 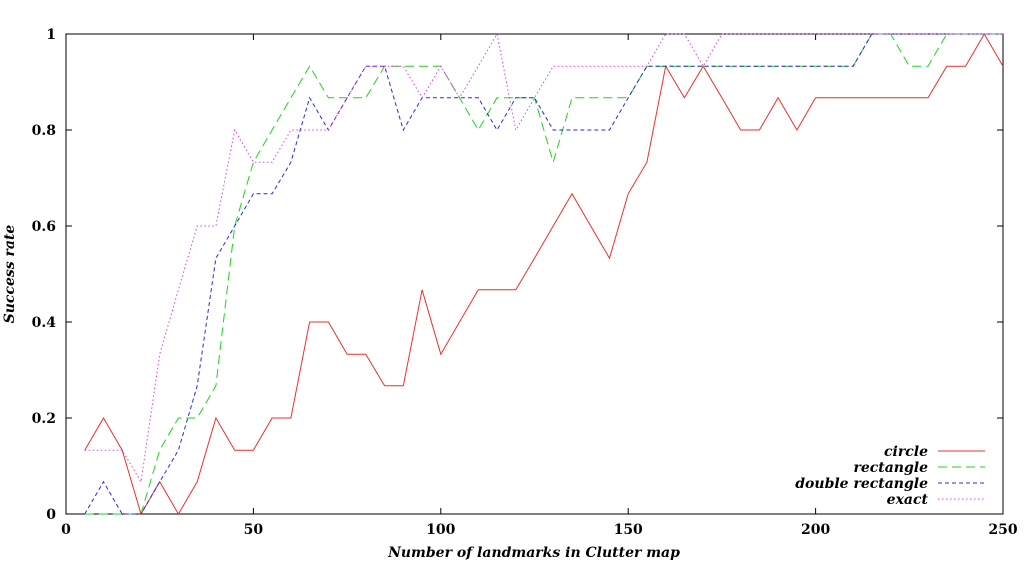 I want to click on legend-label-double-rectangle: double rectangle, so click(x=861, y=484).